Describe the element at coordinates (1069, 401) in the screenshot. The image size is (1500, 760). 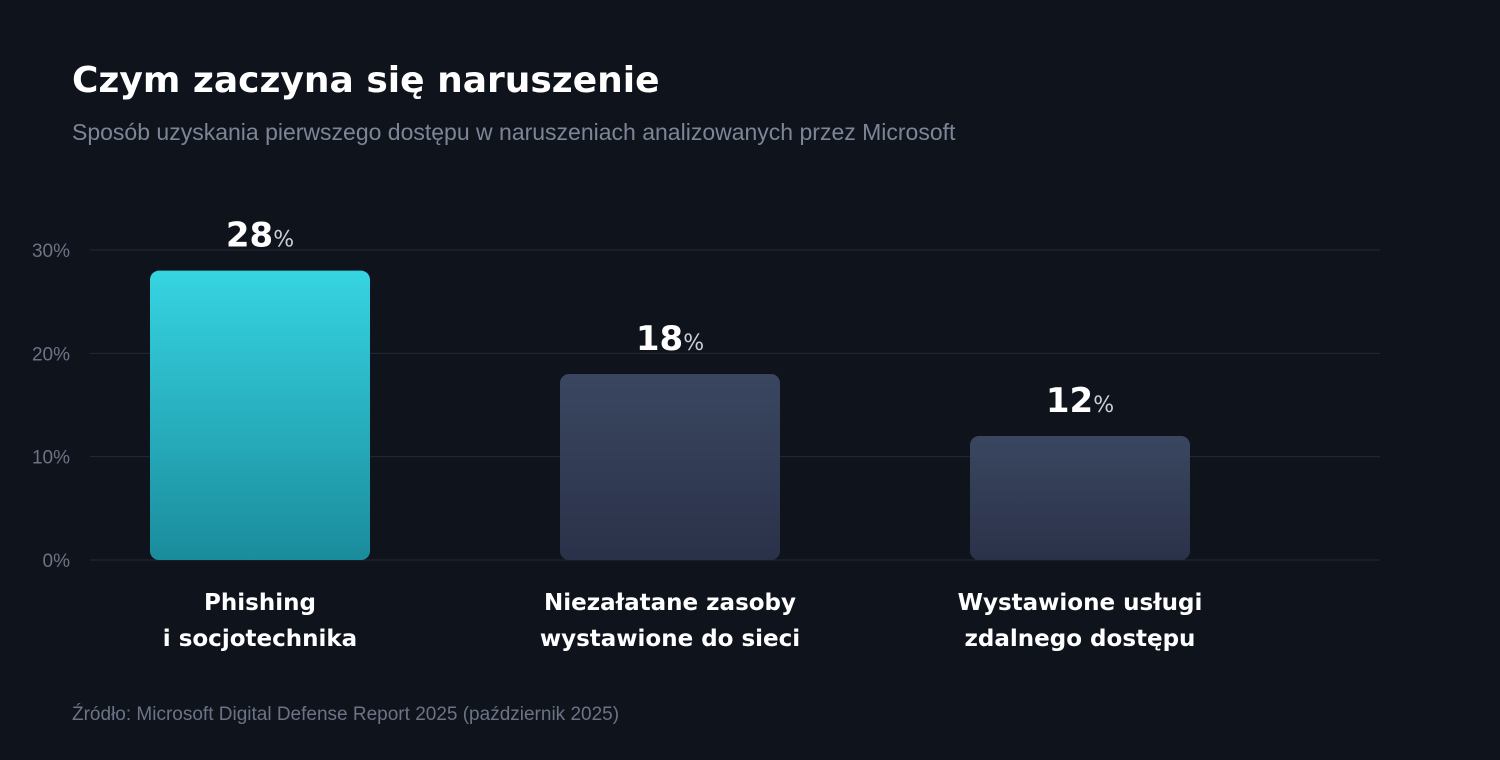
I see `value-number: 12` at that location.